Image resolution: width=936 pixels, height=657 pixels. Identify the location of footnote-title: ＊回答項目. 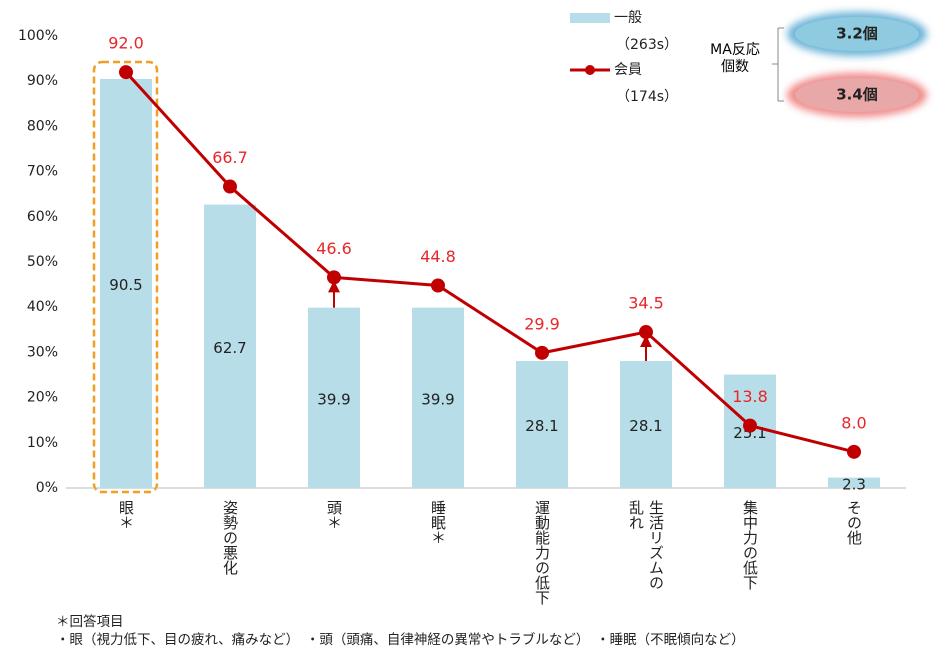
(90, 622).